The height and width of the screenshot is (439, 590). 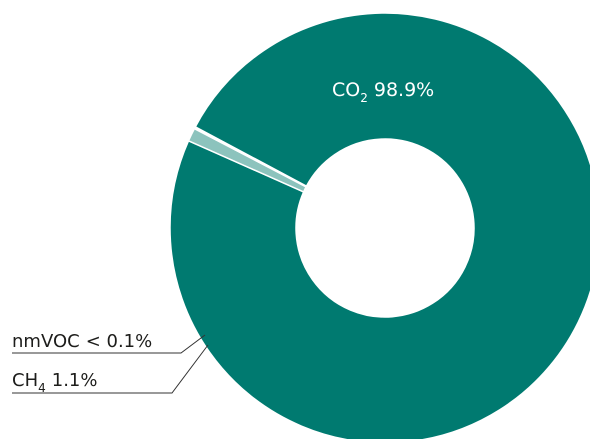 I want to click on nmvoc-leader-line, so click(x=109, y=344).